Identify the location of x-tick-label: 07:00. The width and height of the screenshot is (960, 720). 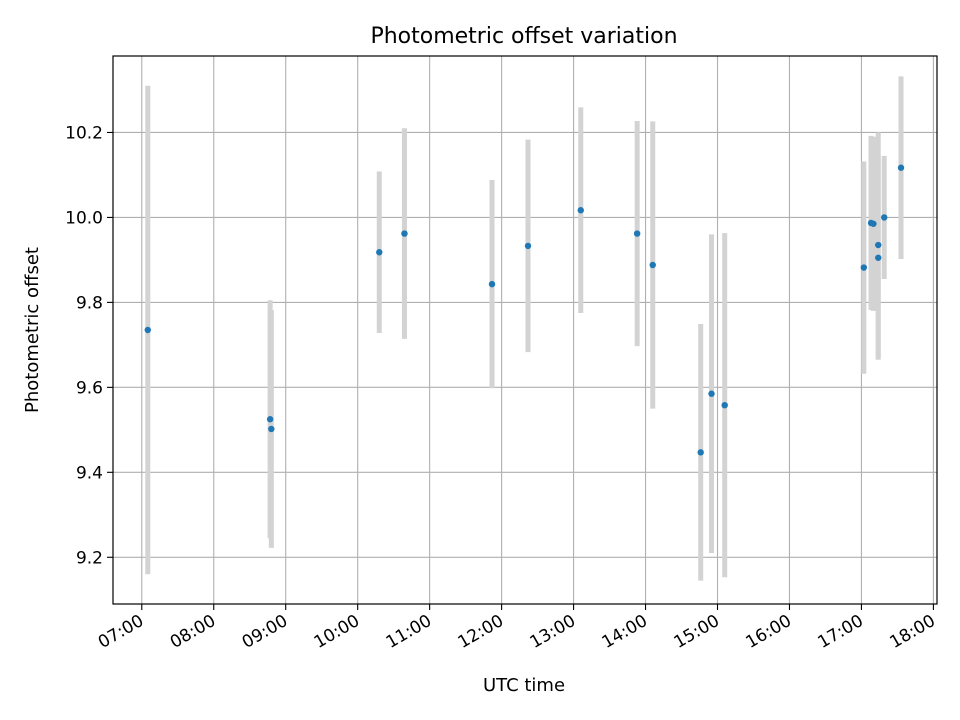
(121, 632).